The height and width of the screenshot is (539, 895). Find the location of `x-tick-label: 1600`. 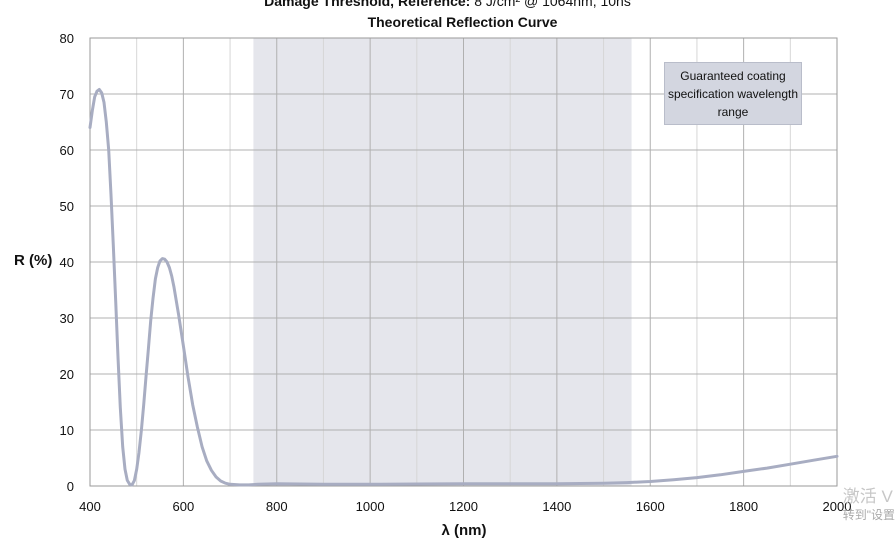

x-tick-label: 1600 is located at coordinates (650, 506).